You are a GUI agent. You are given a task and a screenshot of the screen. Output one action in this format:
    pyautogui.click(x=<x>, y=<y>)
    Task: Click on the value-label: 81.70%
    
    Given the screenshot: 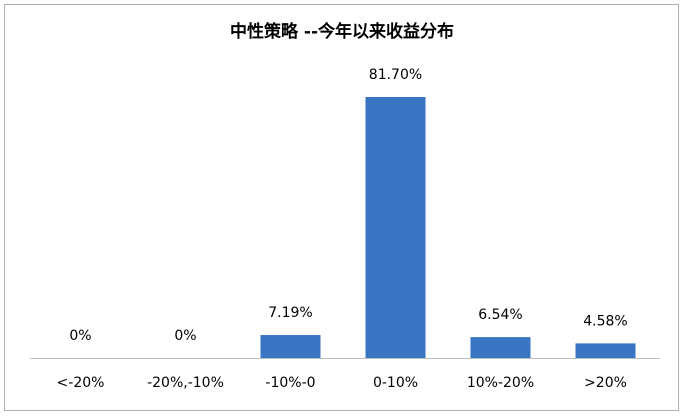 What is the action you would take?
    pyautogui.click(x=395, y=75)
    